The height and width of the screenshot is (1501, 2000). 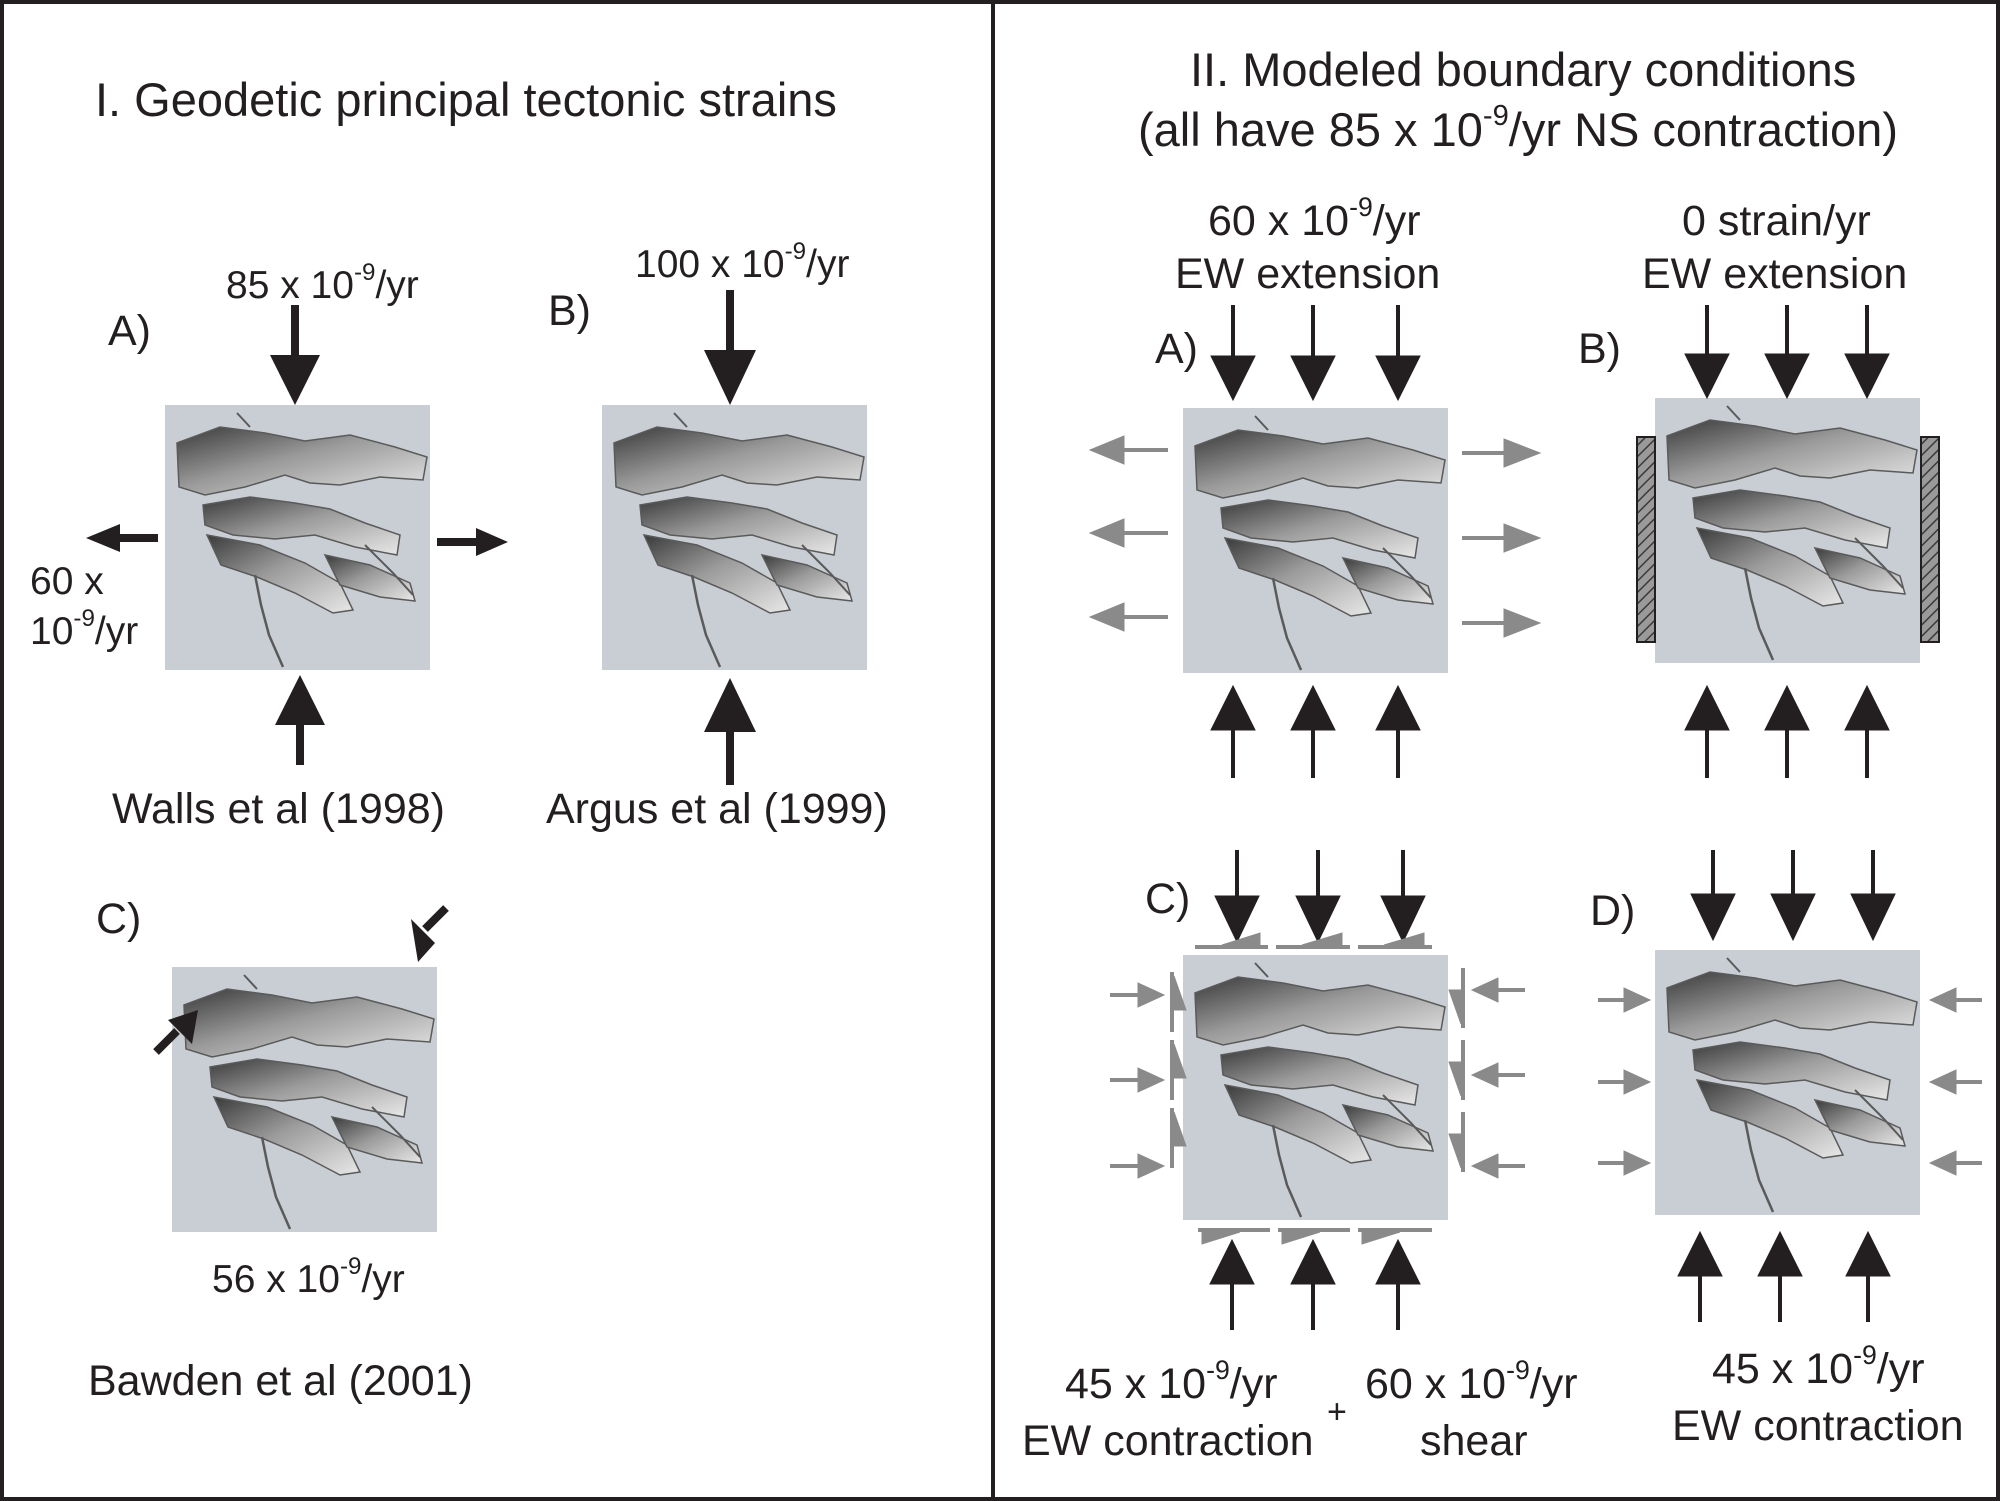 What do you see at coordinates (569, 311) in the screenshot?
I see `left-b-letter: B)` at bounding box center [569, 311].